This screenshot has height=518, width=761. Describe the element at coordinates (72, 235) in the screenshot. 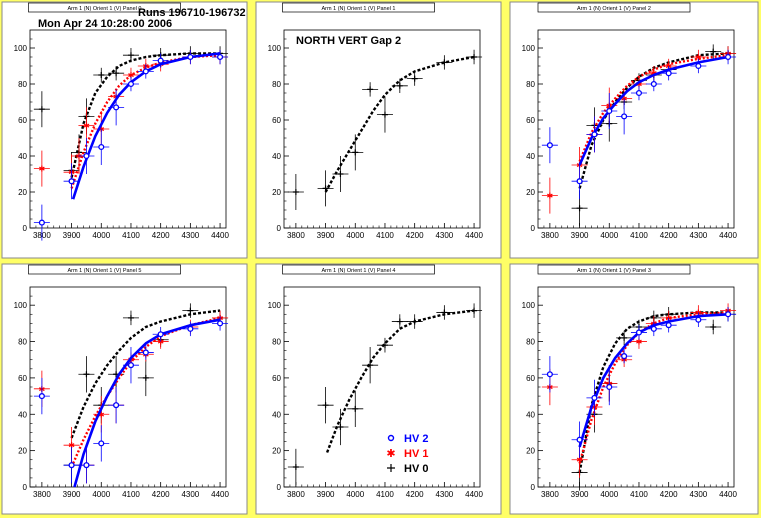

I see `x-tick-label: 3900` at that location.